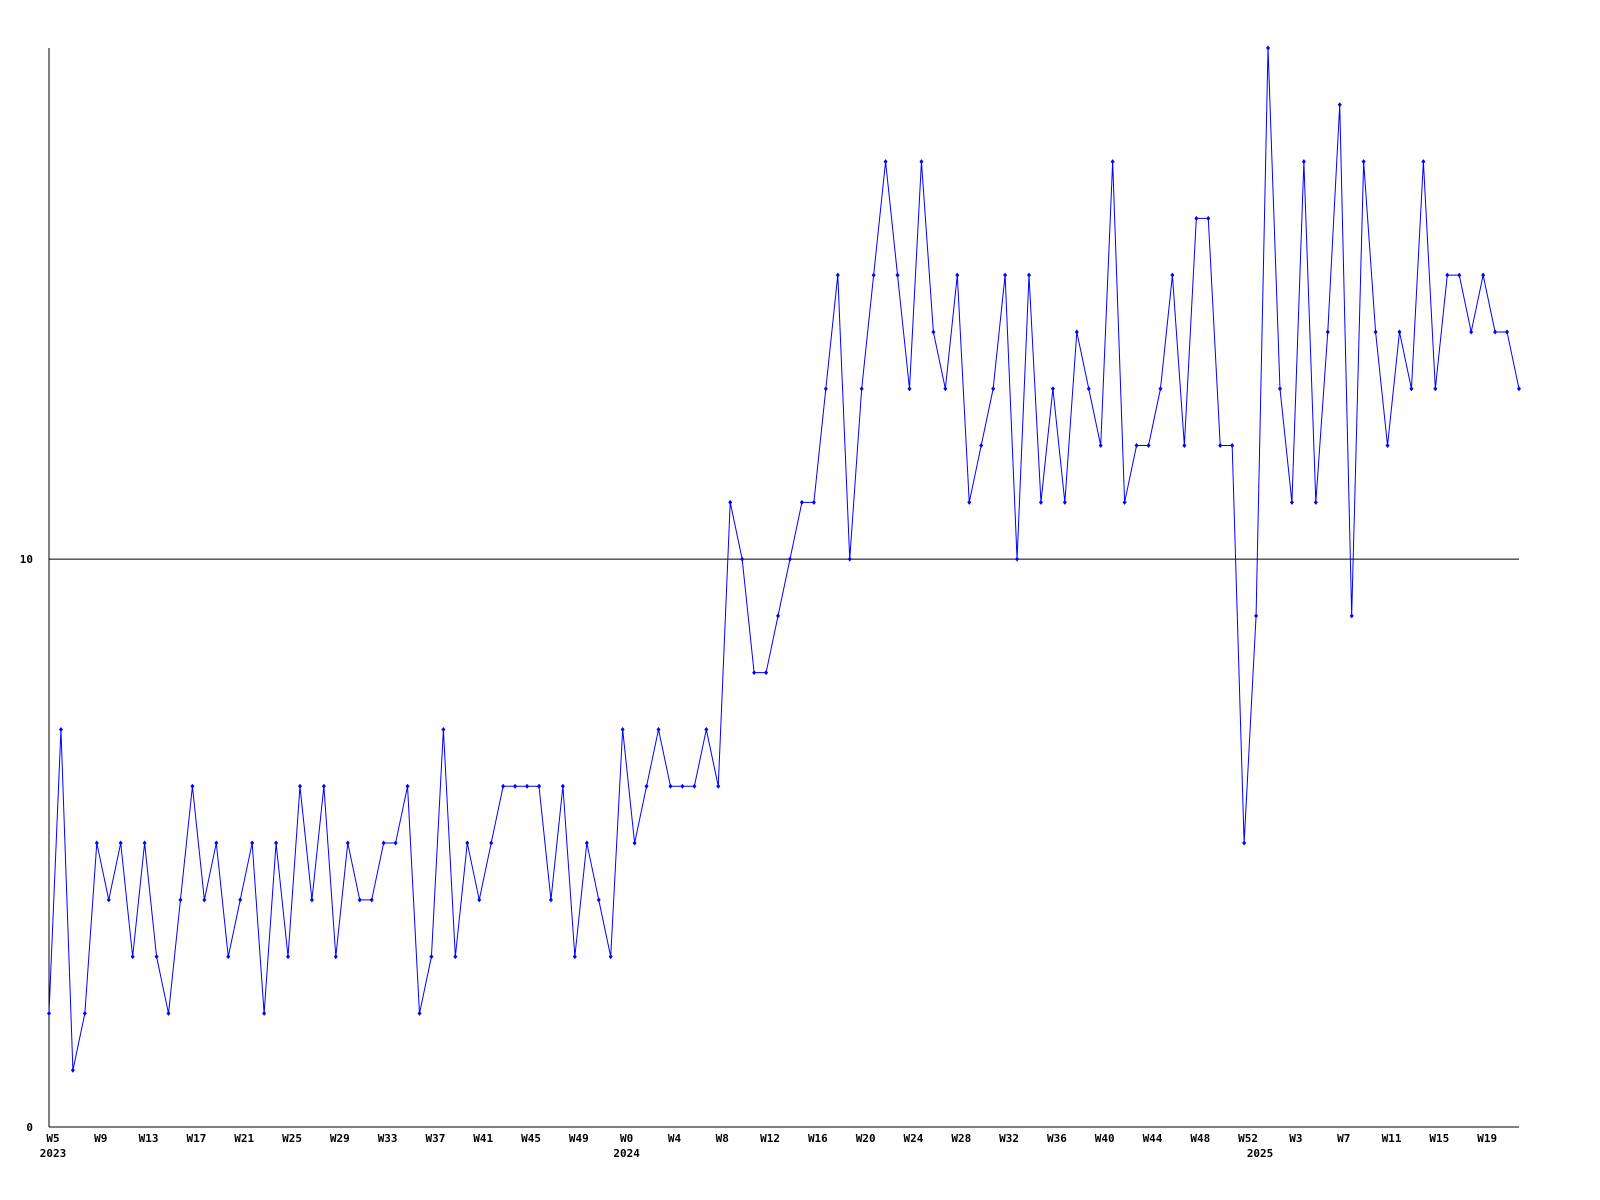 Image resolution: width=1600 pixels, height=1200 pixels. Describe the element at coordinates (1009, 1138) in the screenshot. I see `x-tick-label: W32` at that location.